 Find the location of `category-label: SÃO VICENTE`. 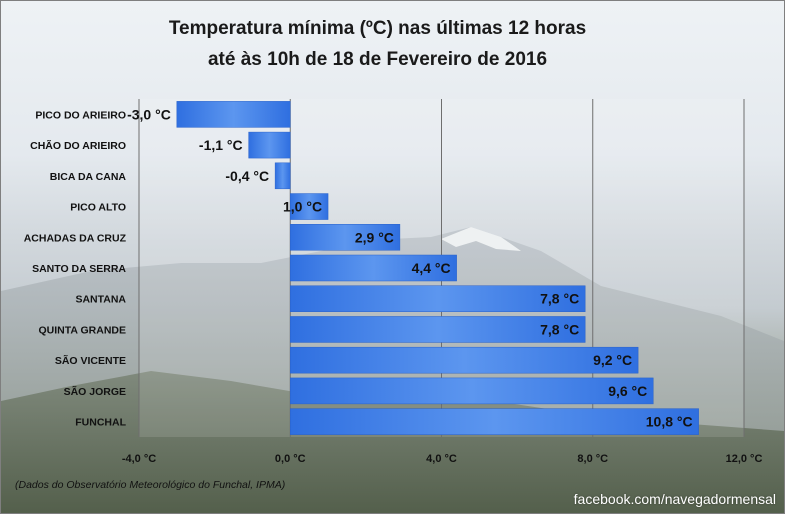

category-label: SÃO VICENTE is located at coordinates (90, 360).